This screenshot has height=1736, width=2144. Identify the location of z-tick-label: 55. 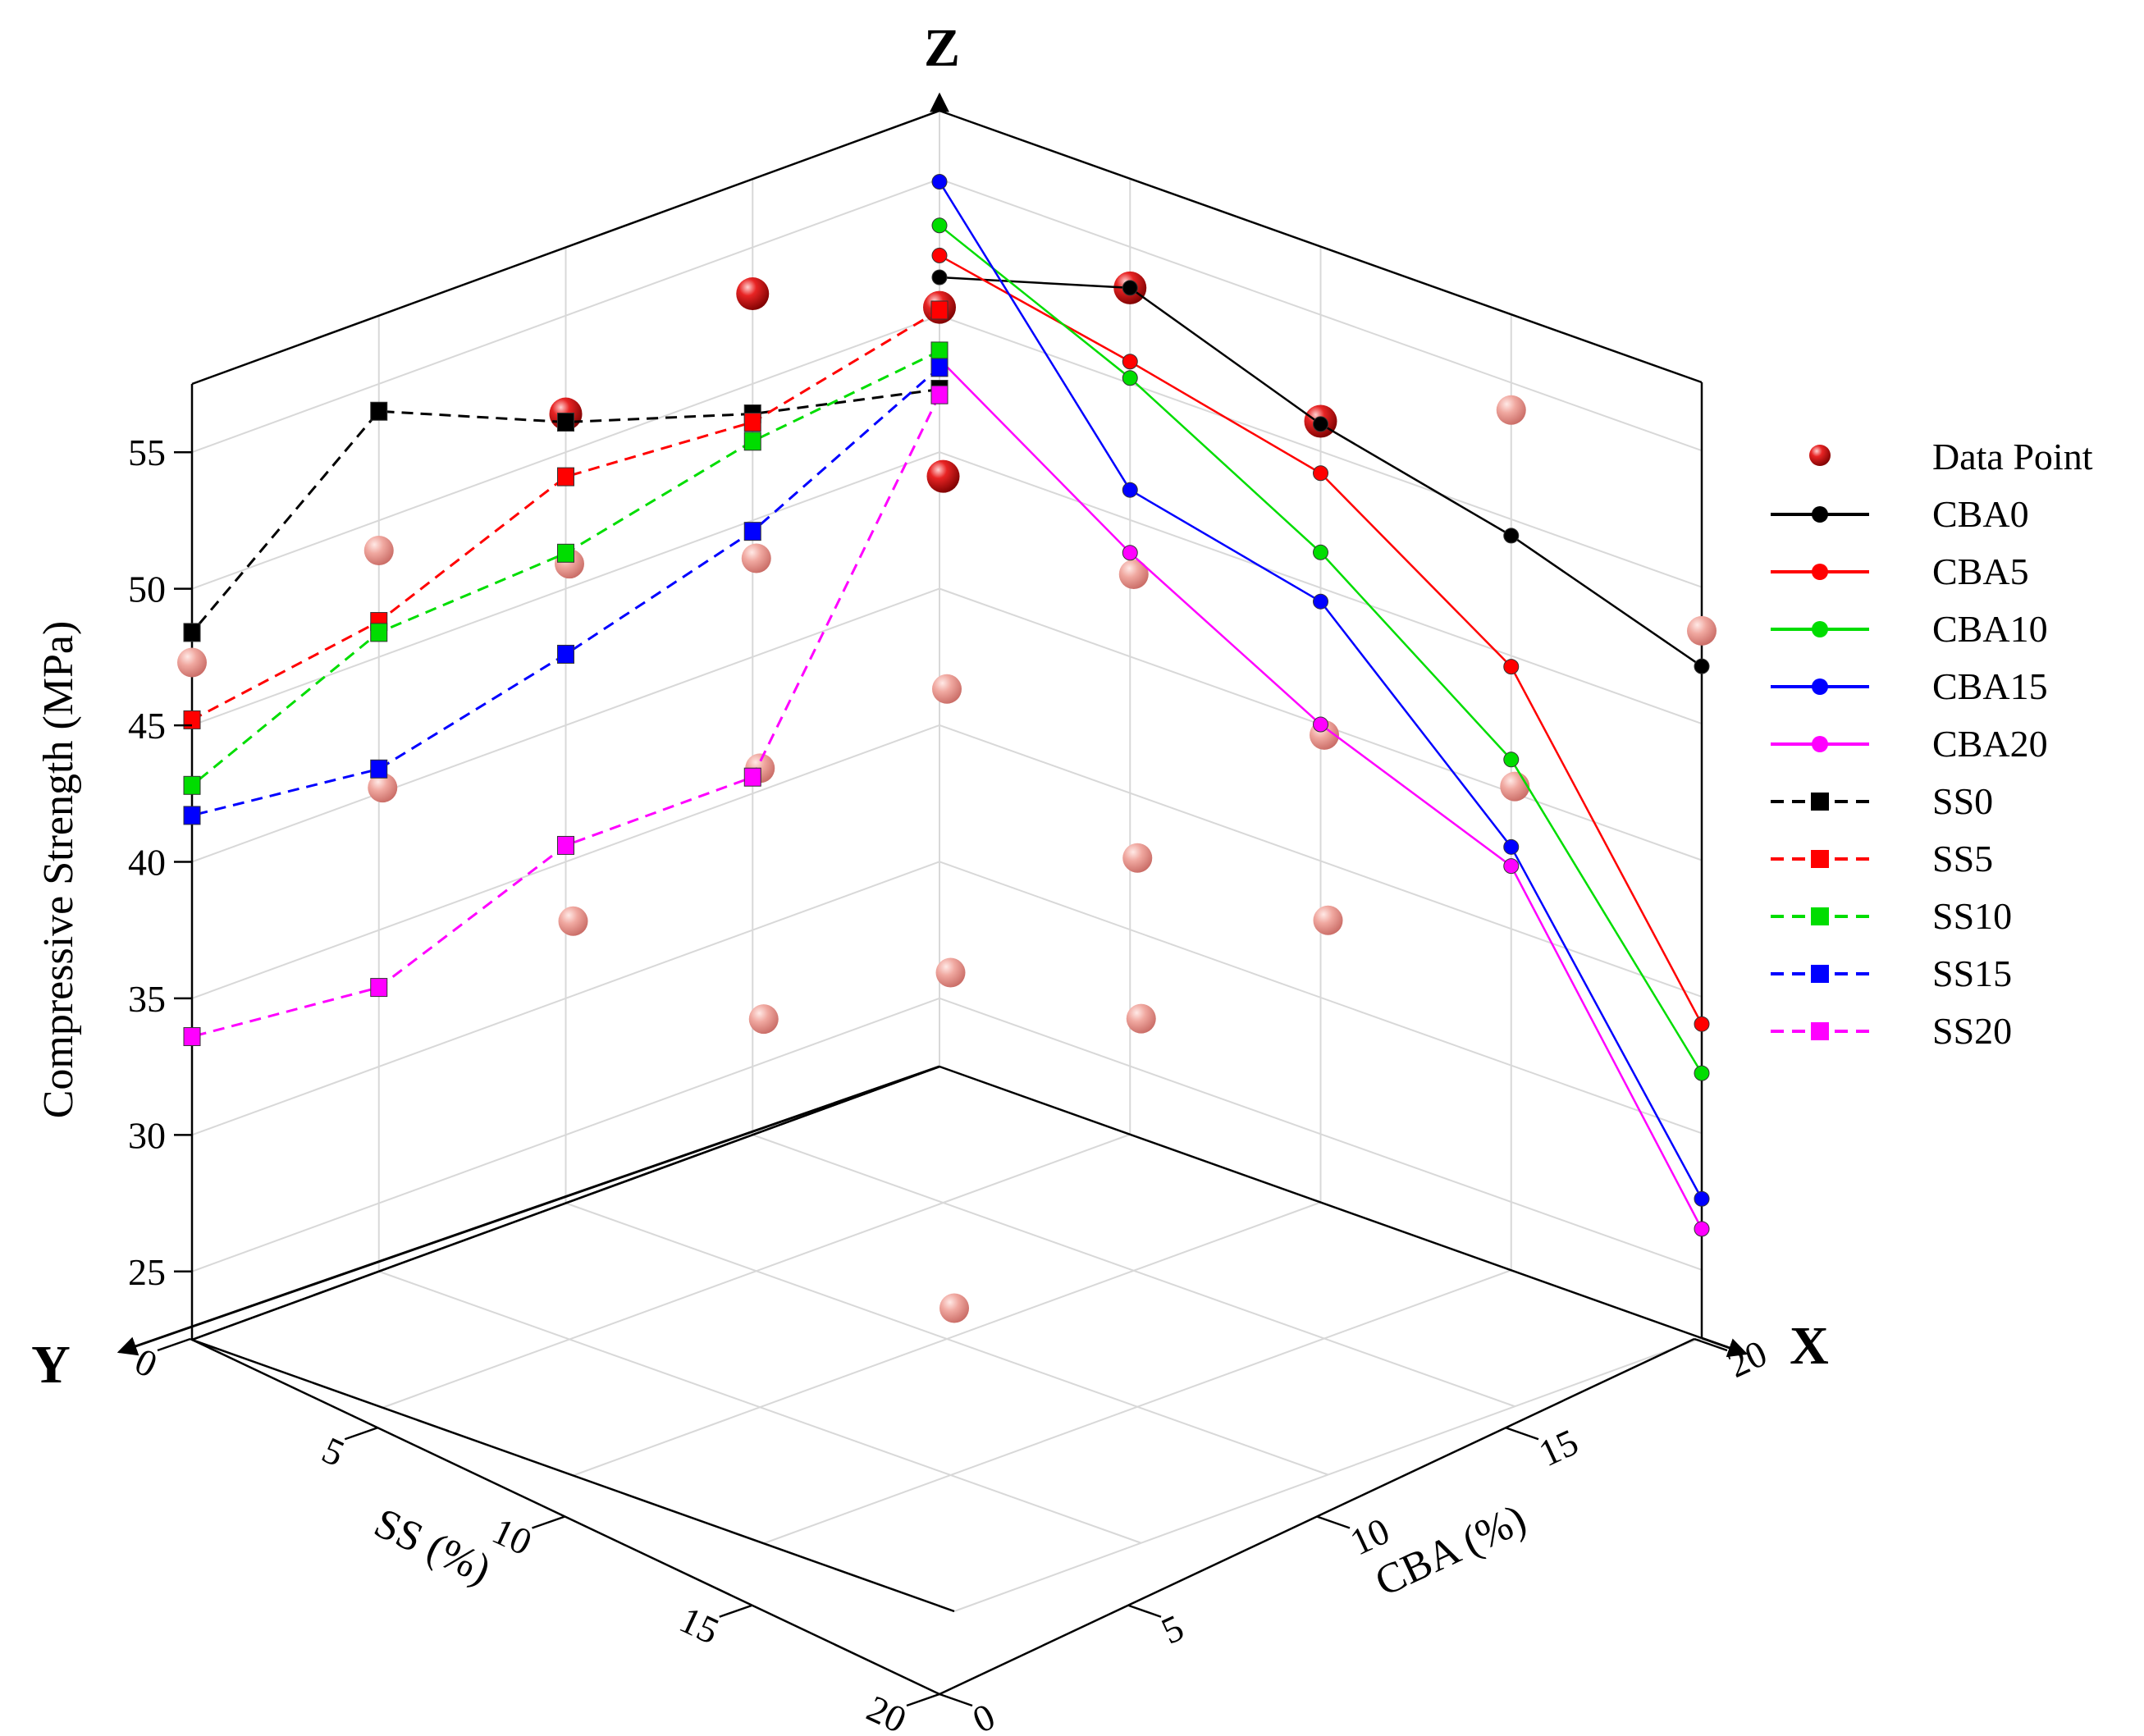
(147, 452).